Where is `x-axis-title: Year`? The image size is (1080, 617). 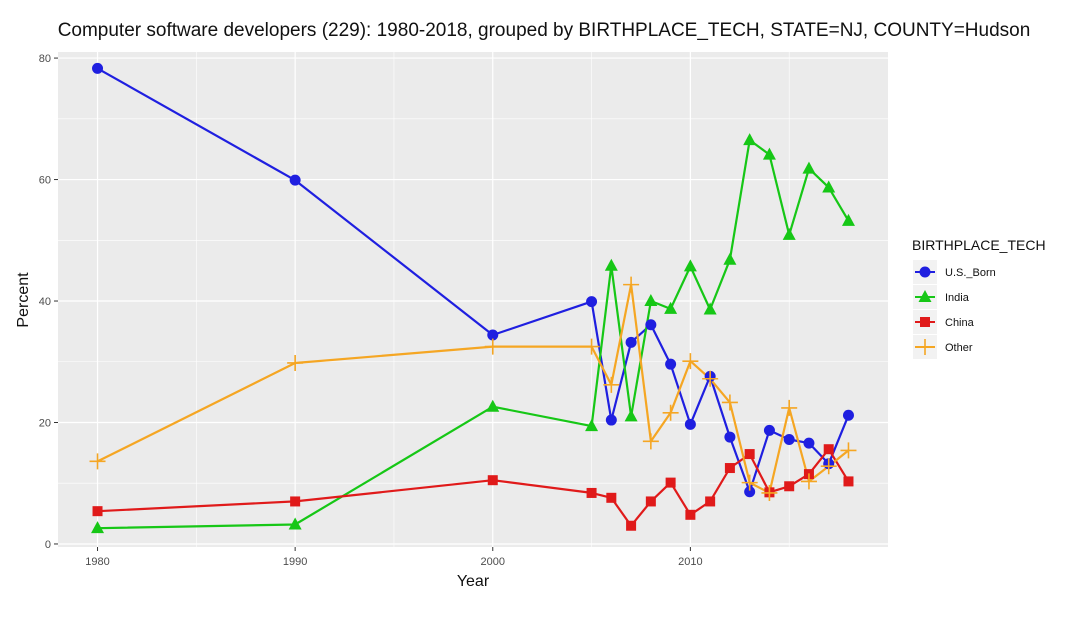
x-axis-title: Year is located at coordinates (473, 581).